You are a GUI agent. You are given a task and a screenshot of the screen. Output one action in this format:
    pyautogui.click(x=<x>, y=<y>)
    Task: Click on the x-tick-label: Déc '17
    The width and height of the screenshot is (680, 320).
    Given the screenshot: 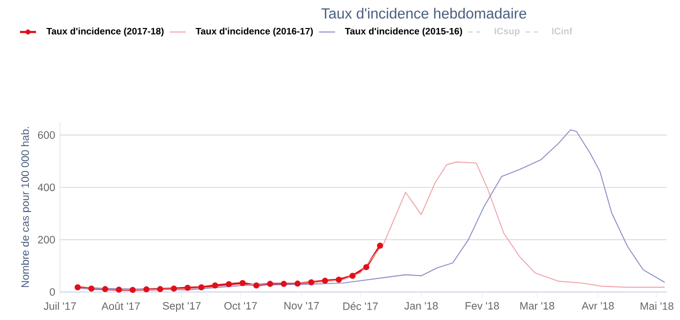 What is the action you would take?
    pyautogui.click(x=360, y=306)
    